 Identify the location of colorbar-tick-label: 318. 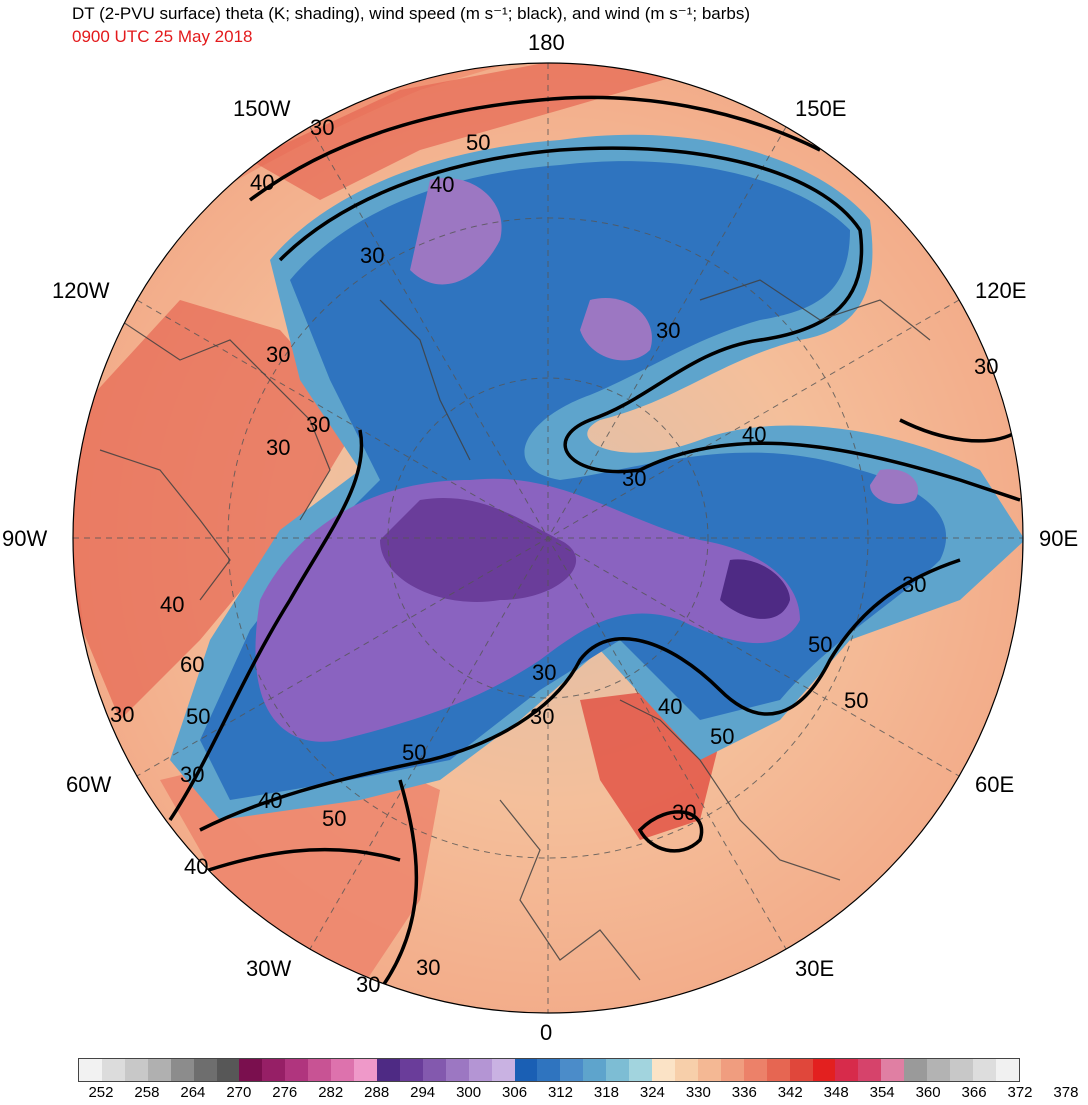
(606, 1092).